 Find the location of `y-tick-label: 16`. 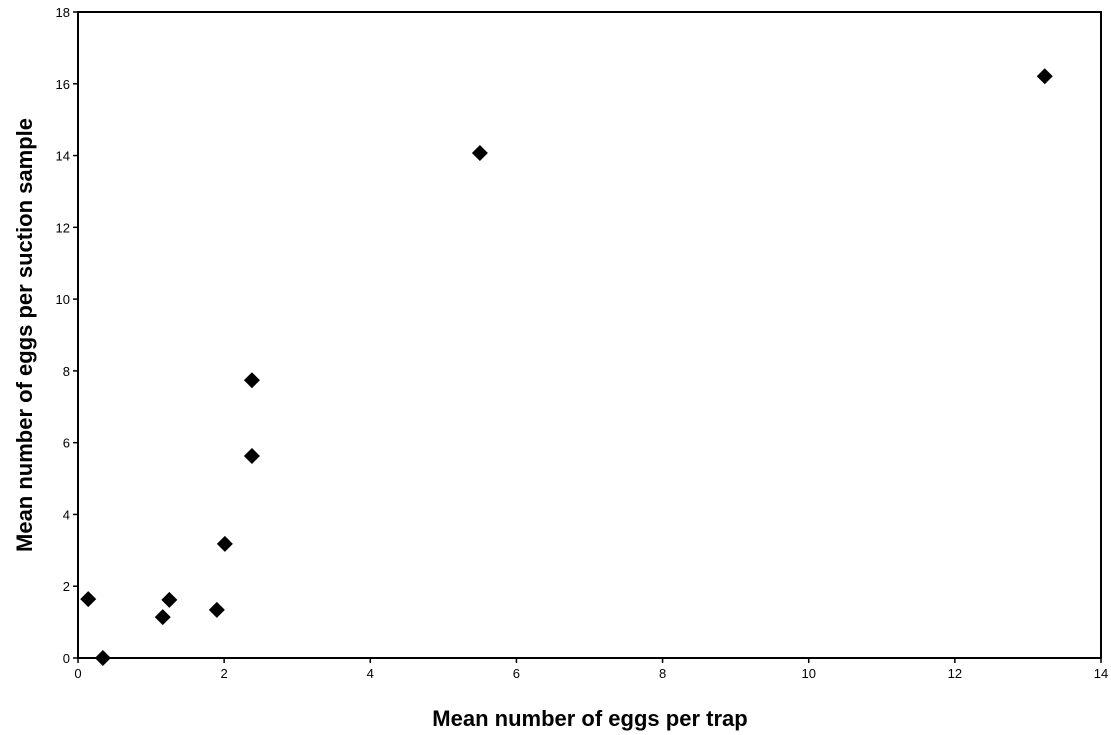

y-tick-label: 16 is located at coordinates (63, 84).